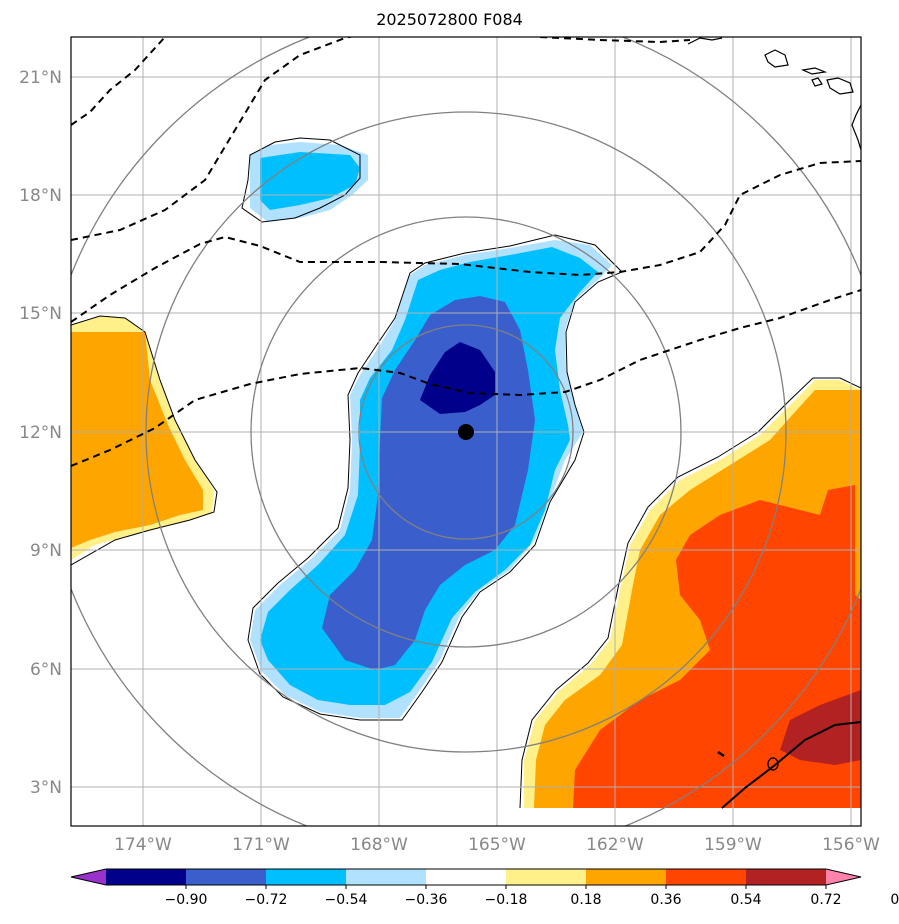 The width and height of the screenshot is (899, 924). Describe the element at coordinates (346, 900) in the screenshot. I see `colorbar-label: −0.54` at that location.